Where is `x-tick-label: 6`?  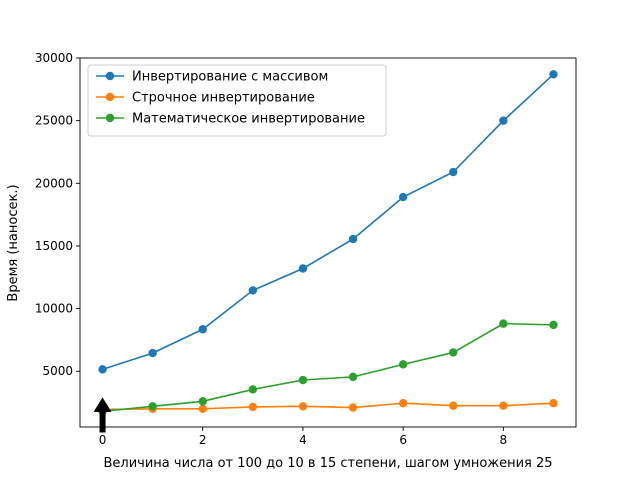
x-tick-label: 6 is located at coordinates (403, 440).